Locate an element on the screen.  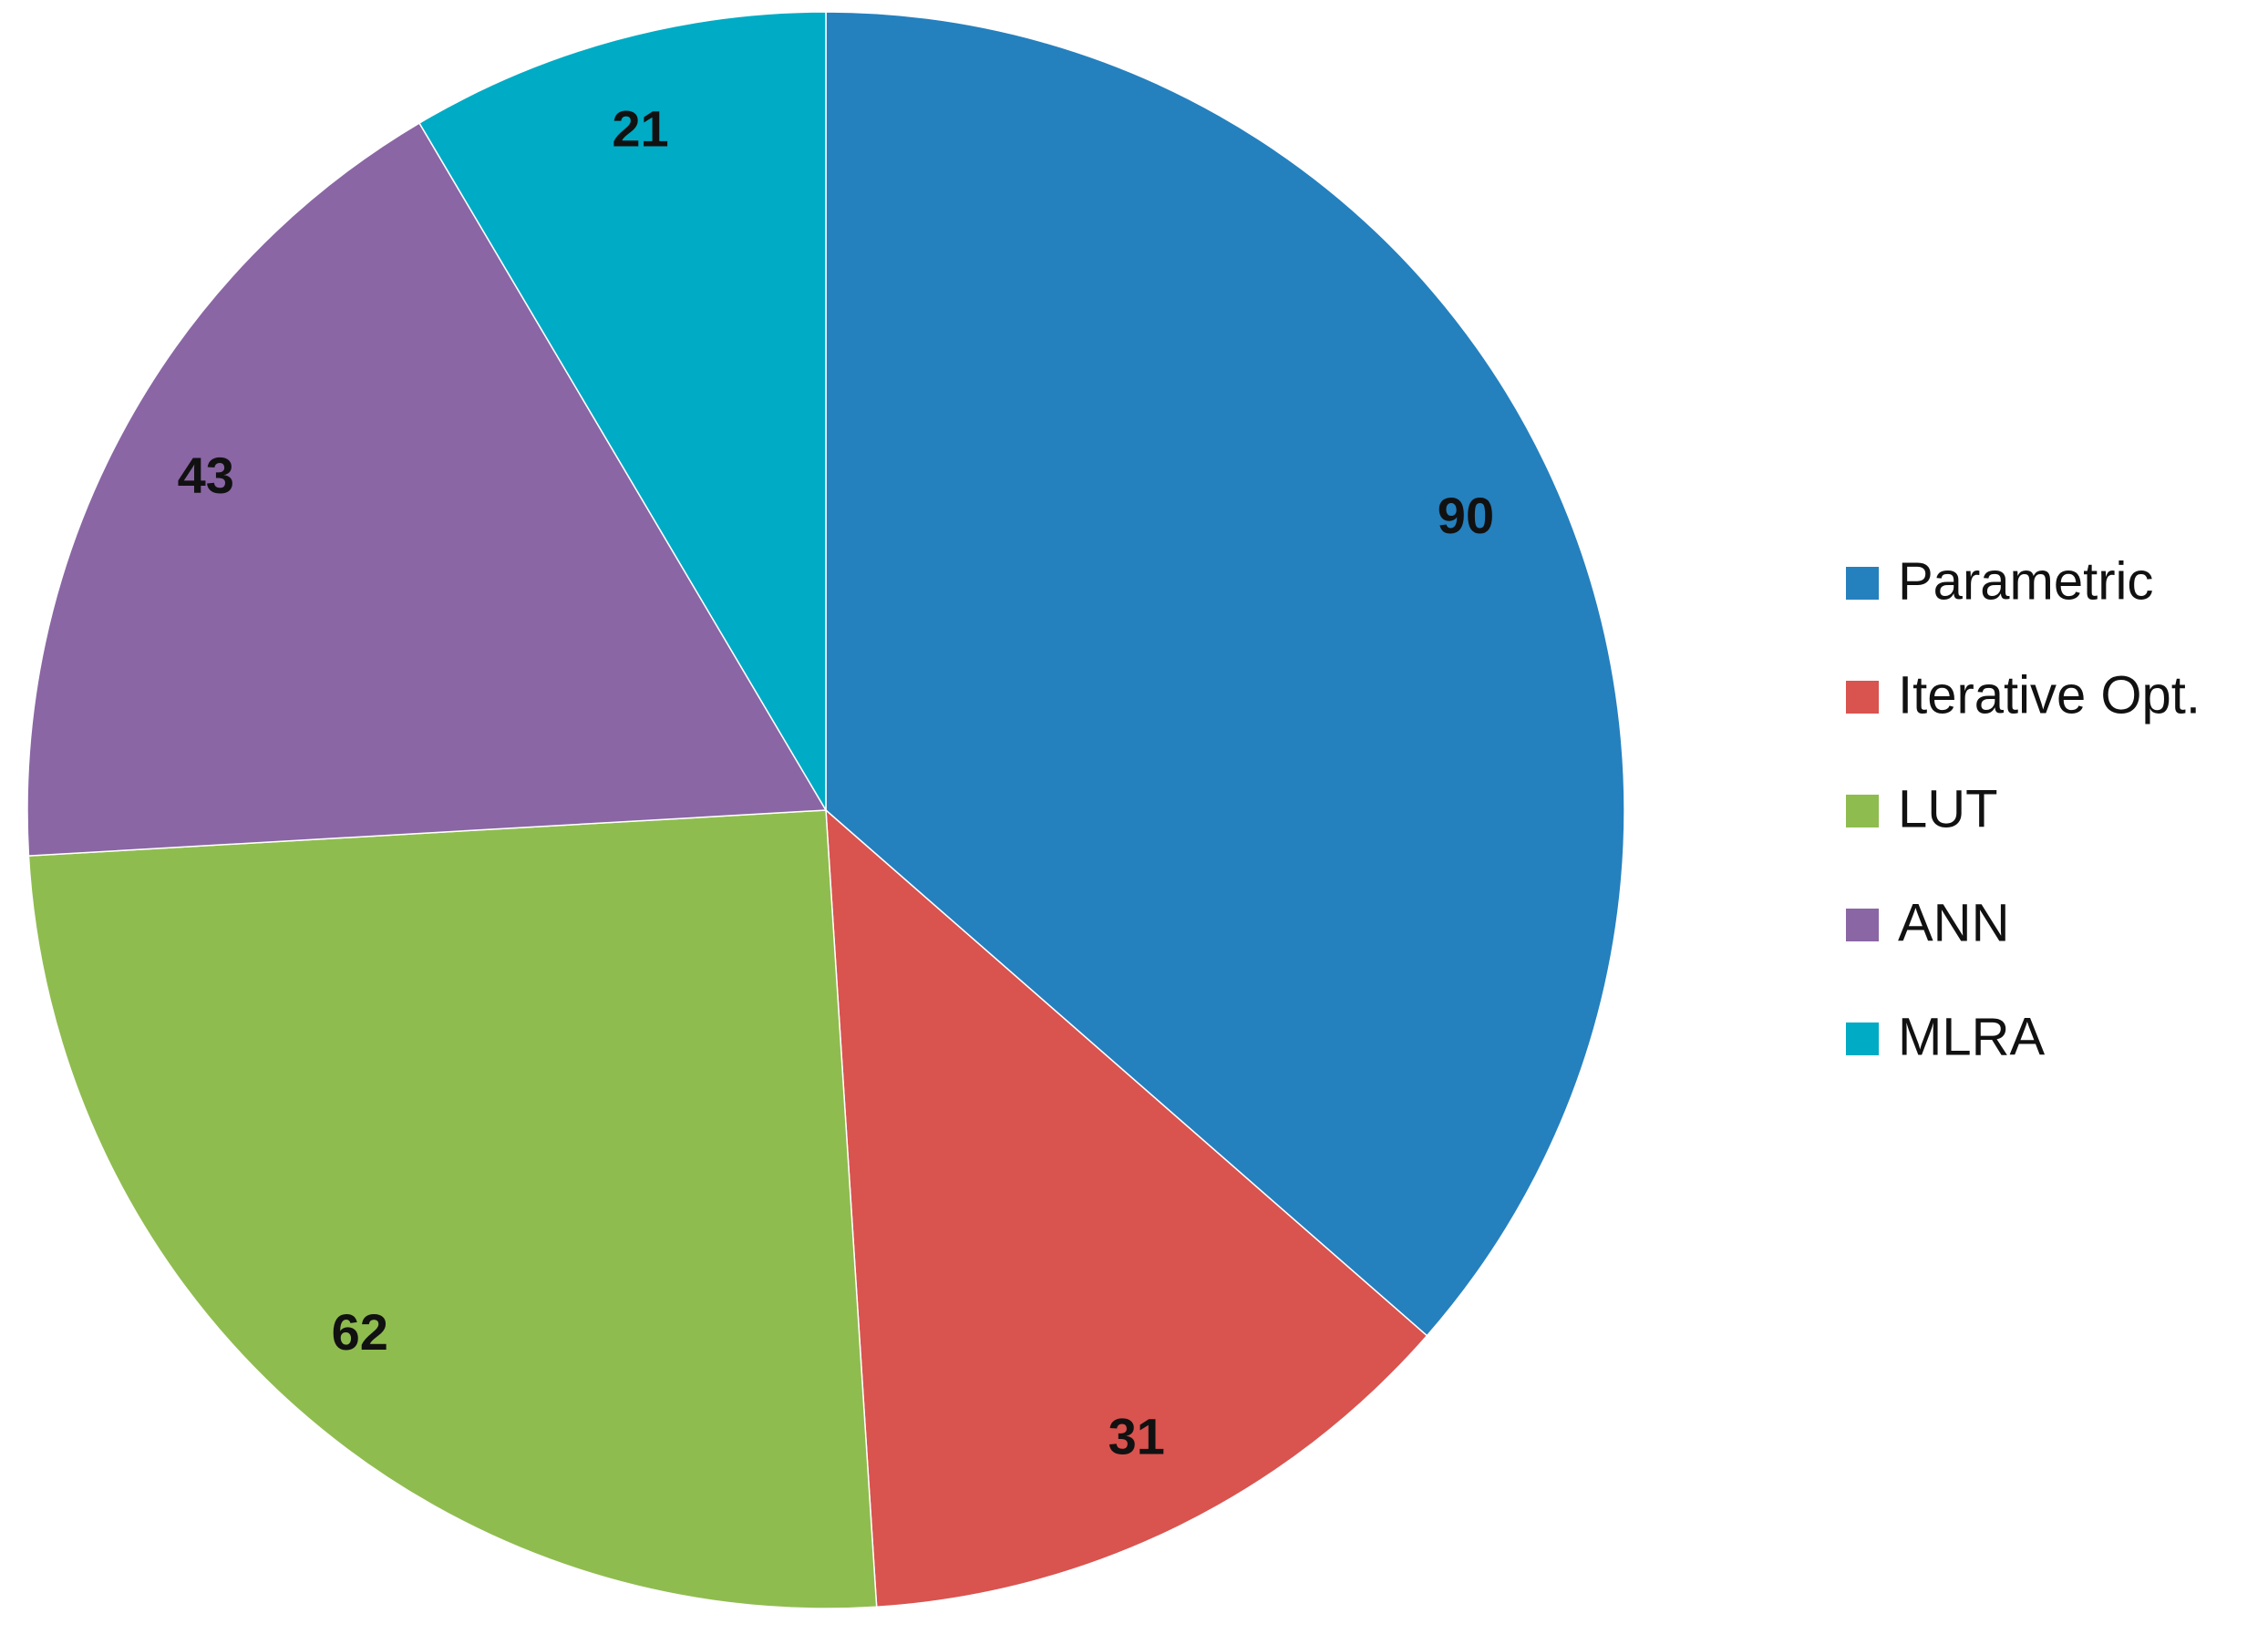
legend-label: ANN is located at coordinates (1954, 922).